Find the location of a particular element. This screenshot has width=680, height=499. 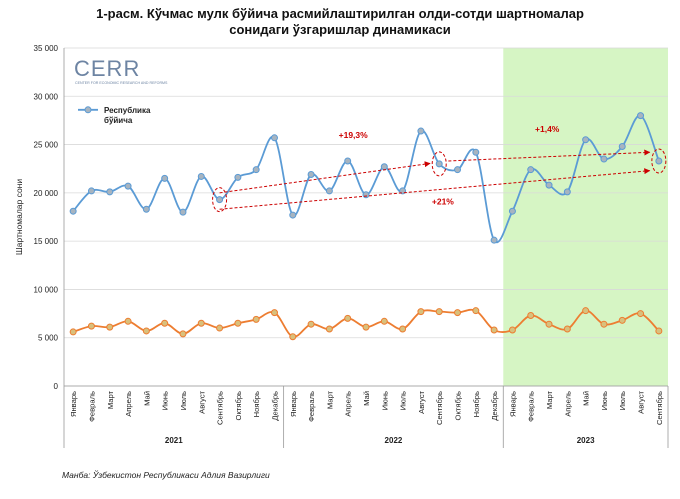

y-tick-label: 0 is located at coordinates (56, 386).